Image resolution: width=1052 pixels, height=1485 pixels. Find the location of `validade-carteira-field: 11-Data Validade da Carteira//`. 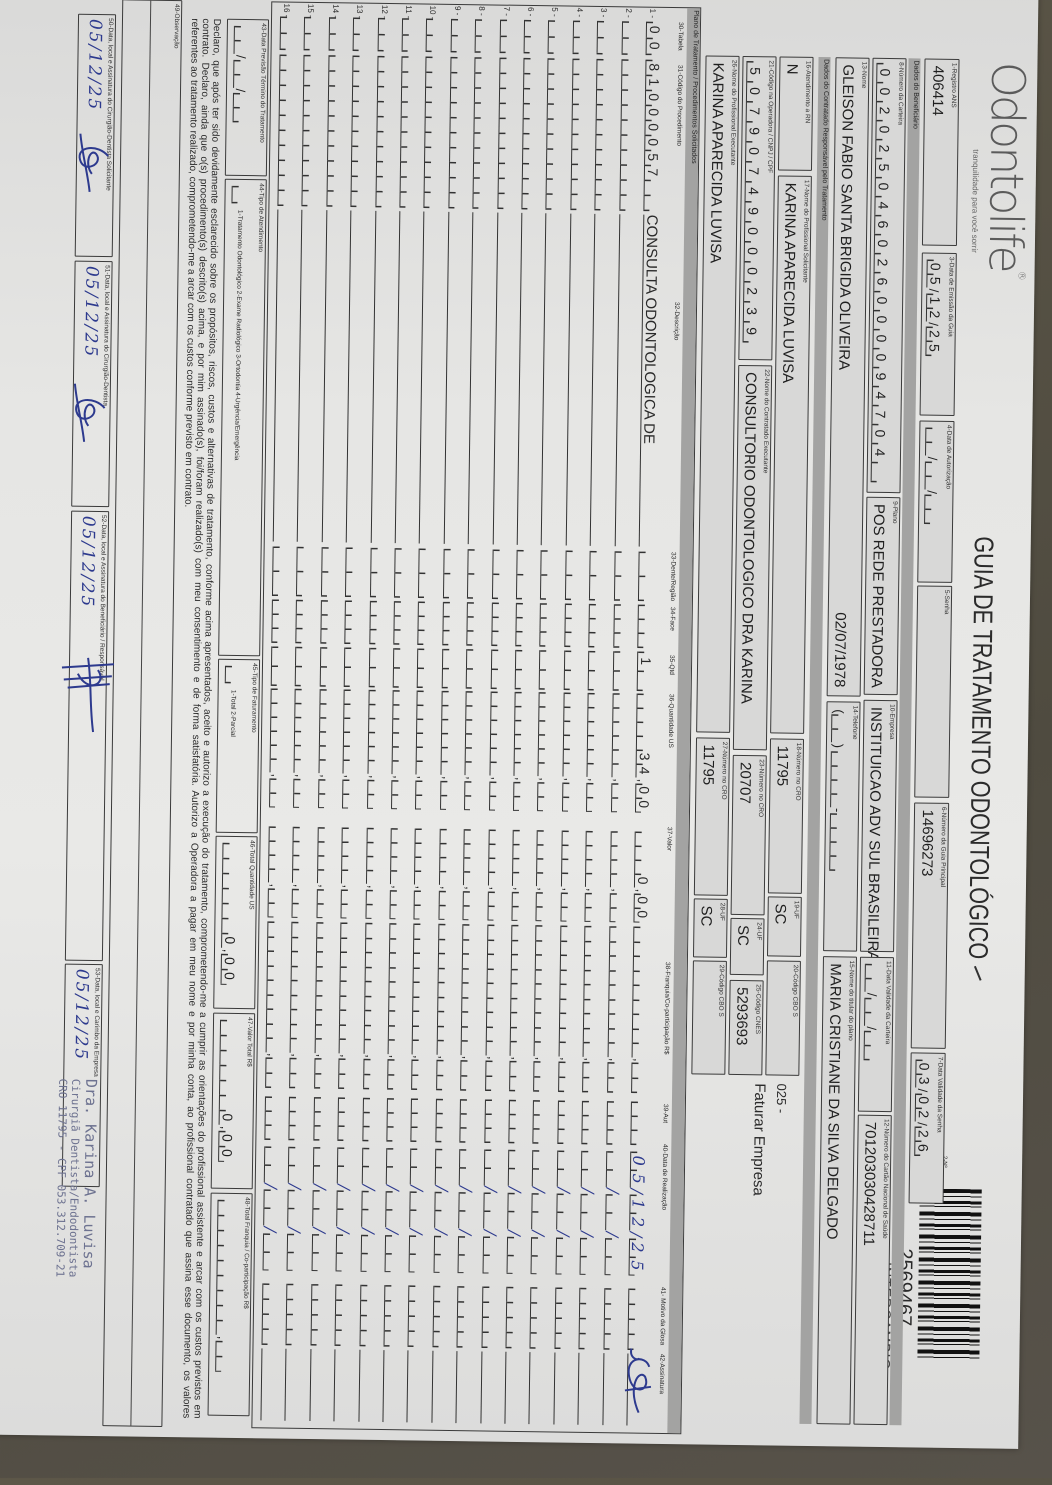

validade-carteira-field: 11-Data Validade da Carteira// is located at coordinates (876, 1034).